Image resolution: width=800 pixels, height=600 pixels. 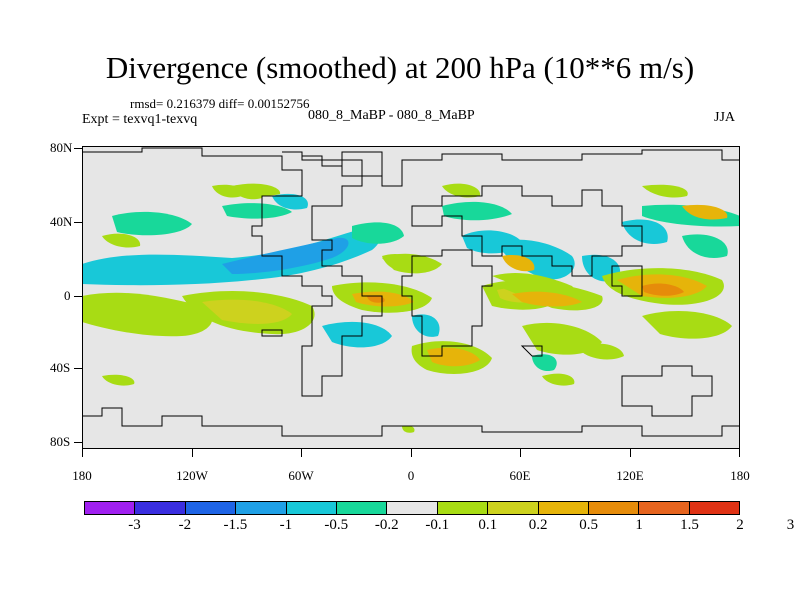 I want to click on lon-label-120e: 120E, so click(x=630, y=475).